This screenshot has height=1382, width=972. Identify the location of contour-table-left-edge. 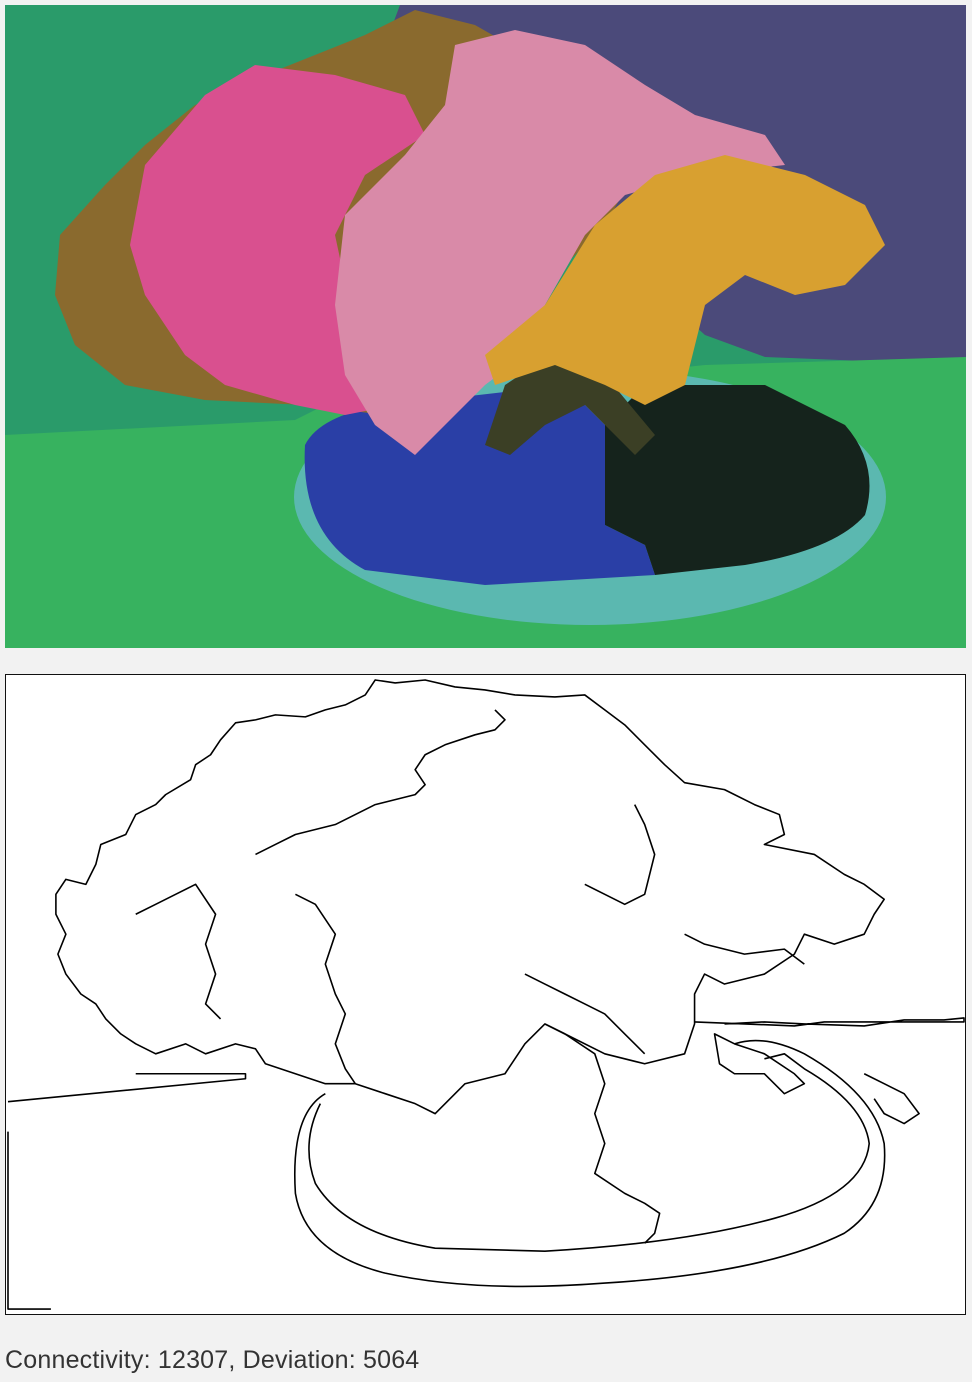
(29, 1220).